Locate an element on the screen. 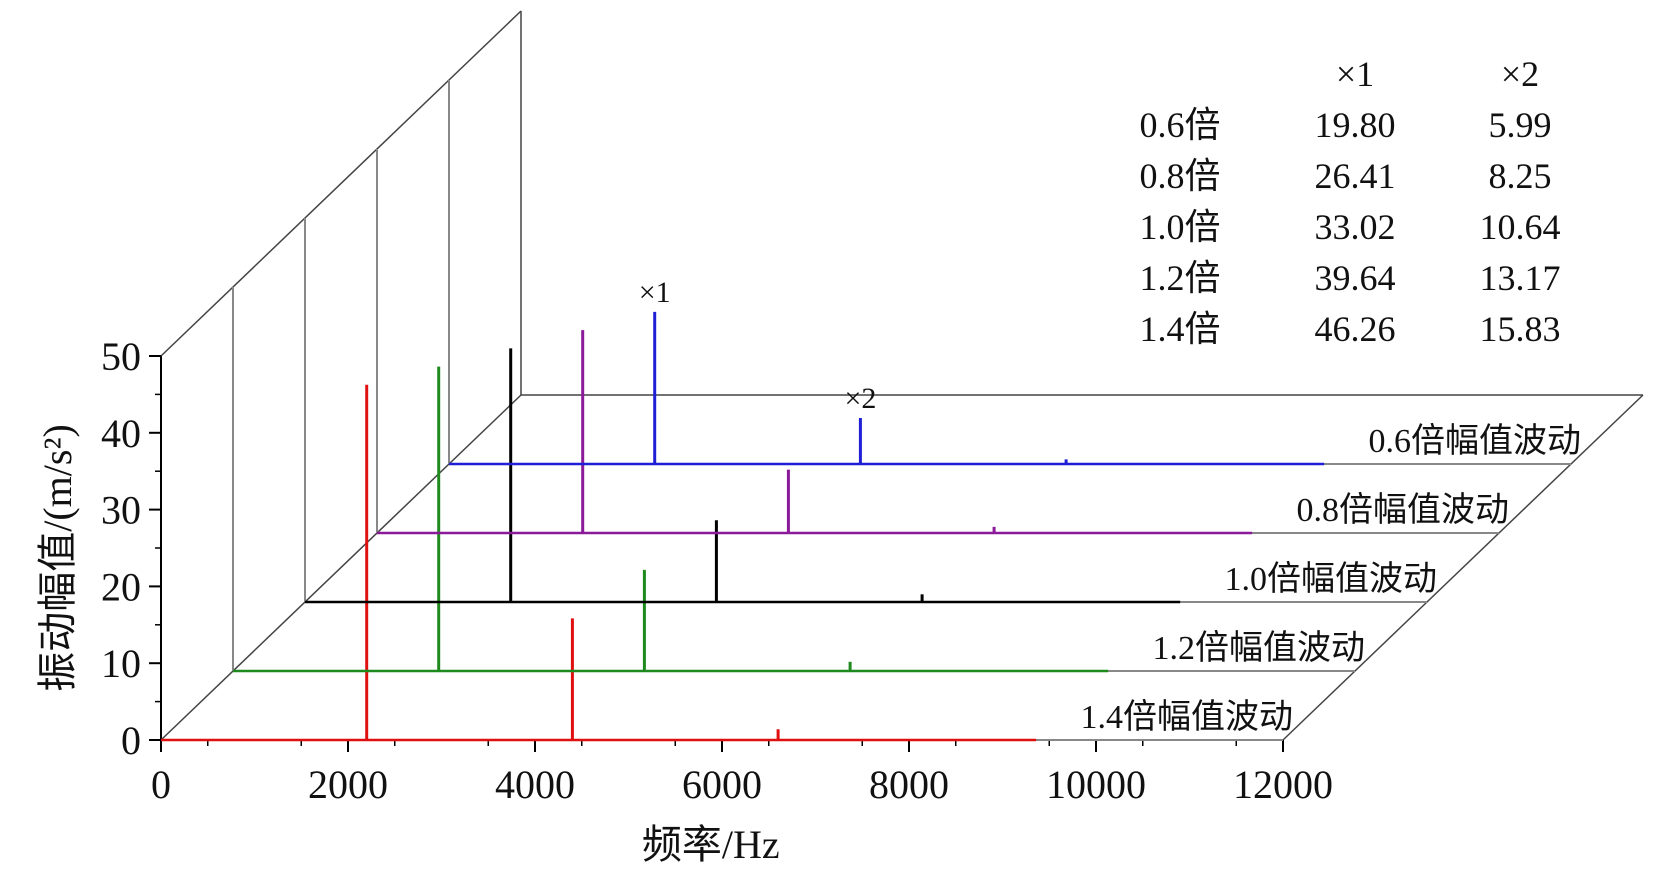  x-tick-label: 2000 is located at coordinates (348, 784).